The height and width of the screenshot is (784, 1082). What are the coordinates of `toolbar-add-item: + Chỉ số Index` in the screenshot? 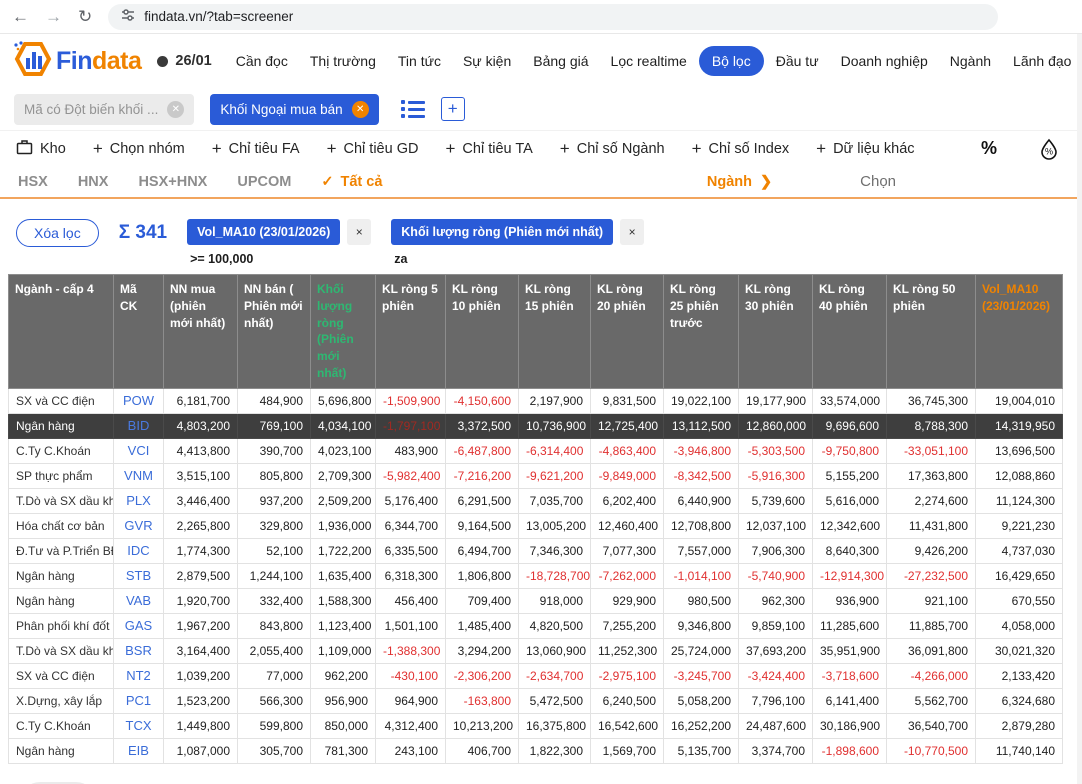 It's located at (741, 149).